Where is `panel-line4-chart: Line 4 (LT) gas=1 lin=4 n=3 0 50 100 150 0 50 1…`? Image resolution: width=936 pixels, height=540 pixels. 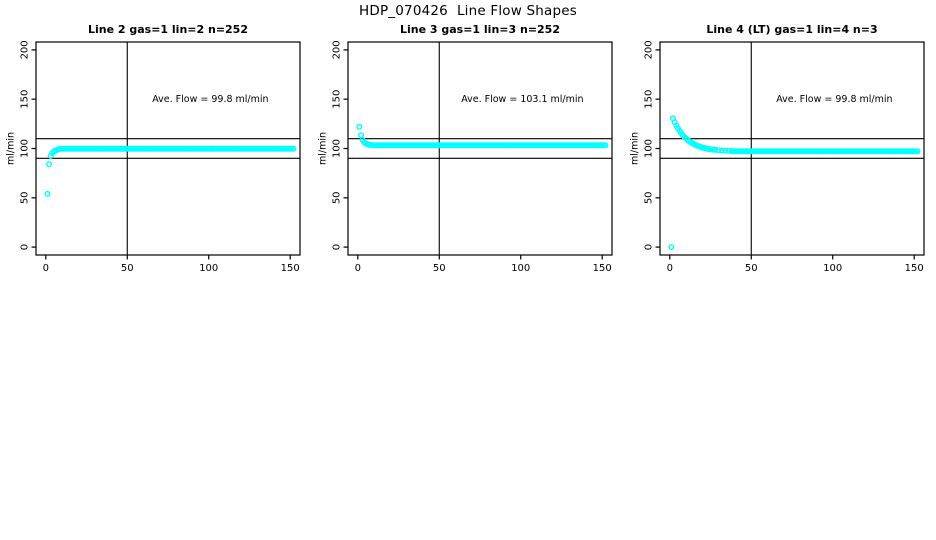
panel-line4-chart: Line 4 (LT) gas=1 lin=4 n=3 0 50 100 150 0 50 1… is located at coordinates (777, 148).